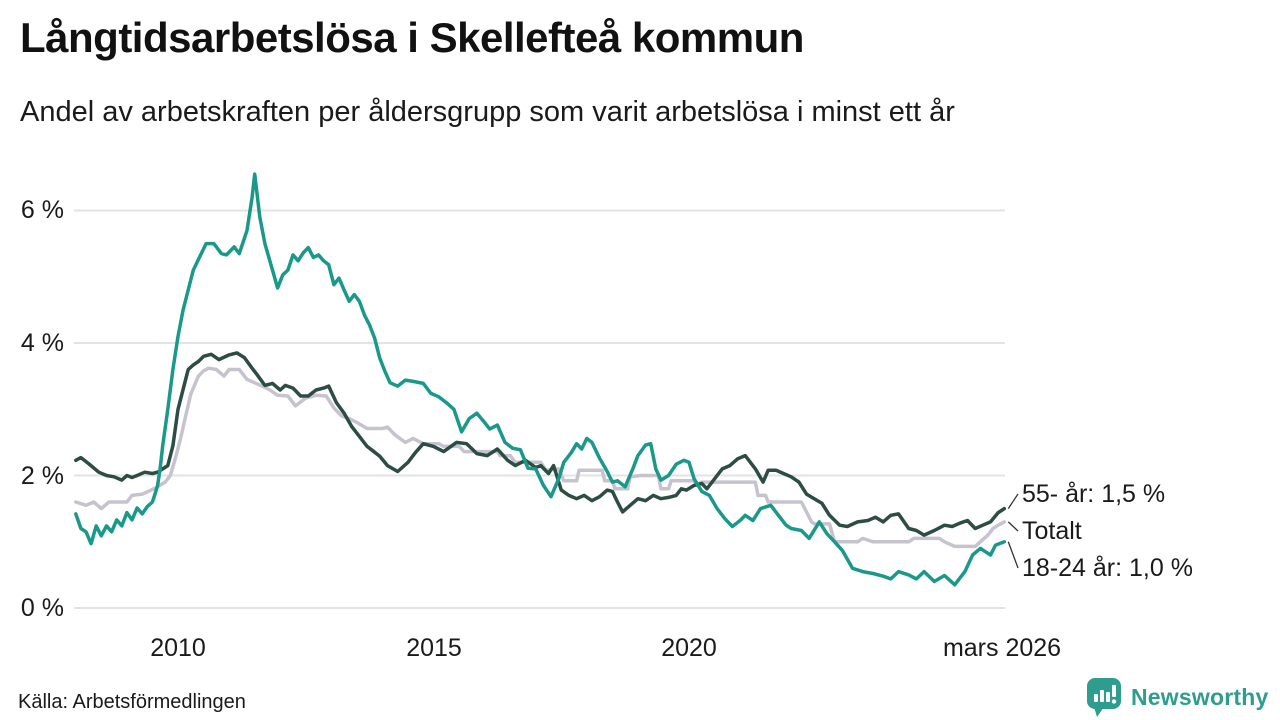  Describe the element at coordinates (1104, 697) in the screenshot. I see `newsworthy-logo-icon` at that location.